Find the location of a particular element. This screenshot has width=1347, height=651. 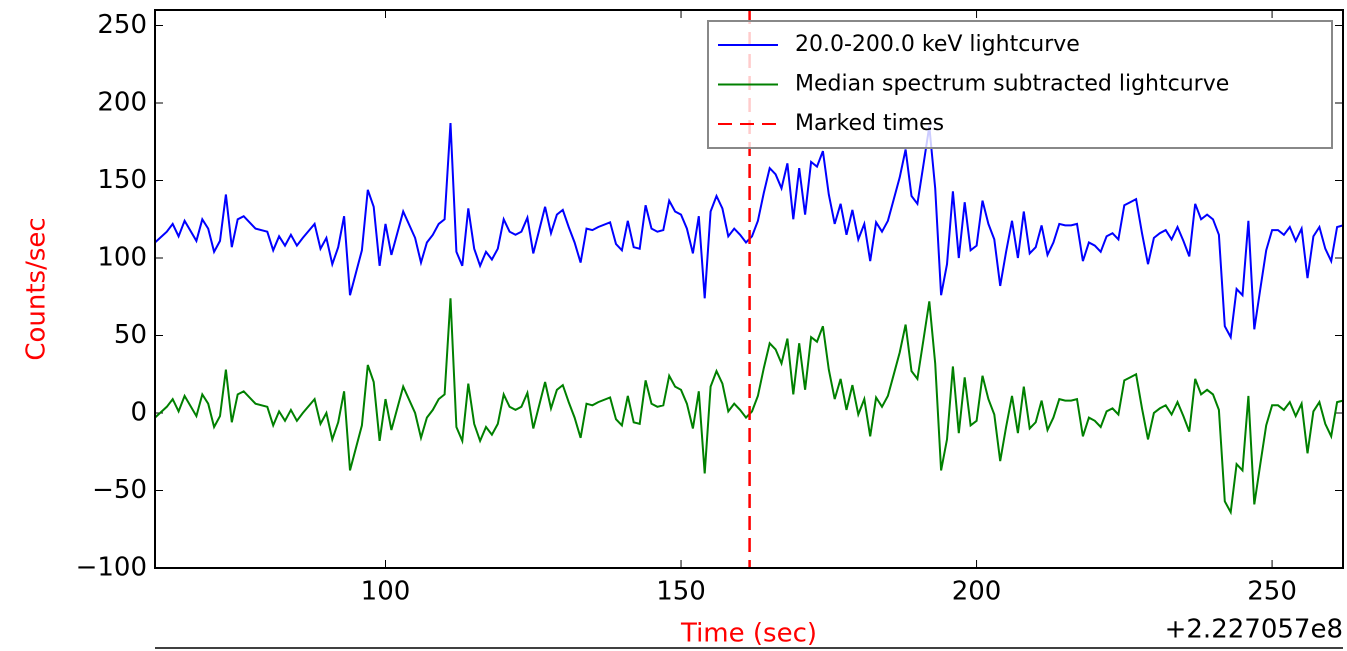

x-tick-label: 250 is located at coordinates (1272, 592).